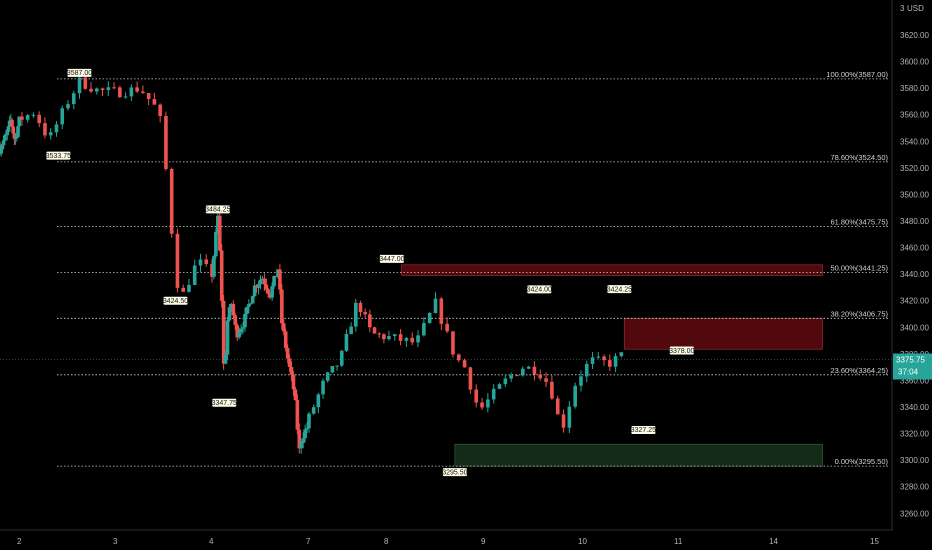 This screenshot has height=550, width=932. What do you see at coordinates (914, 194) in the screenshot?
I see `price-tick-label: 3500.00` at bounding box center [914, 194].